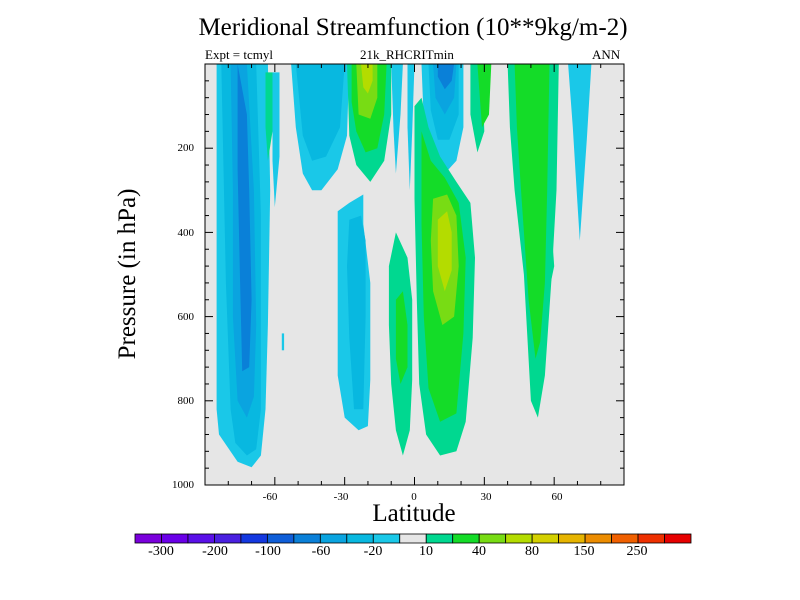  What do you see at coordinates (183, 485) in the screenshot?
I see `y-tick-label: 1000` at bounding box center [183, 485].